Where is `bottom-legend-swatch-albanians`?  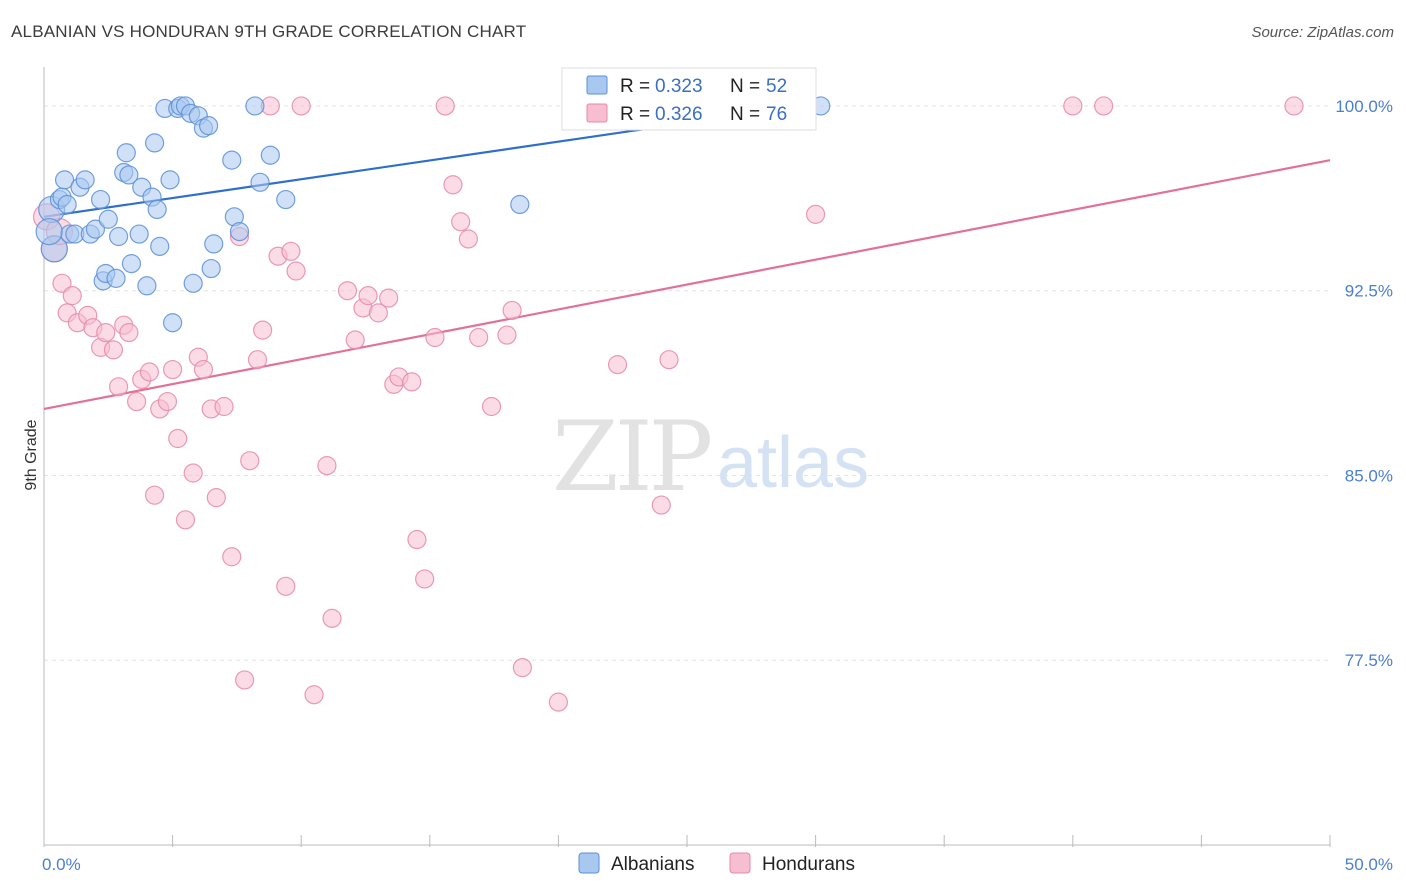 bottom-legend-swatch-albanians is located at coordinates (589, 863).